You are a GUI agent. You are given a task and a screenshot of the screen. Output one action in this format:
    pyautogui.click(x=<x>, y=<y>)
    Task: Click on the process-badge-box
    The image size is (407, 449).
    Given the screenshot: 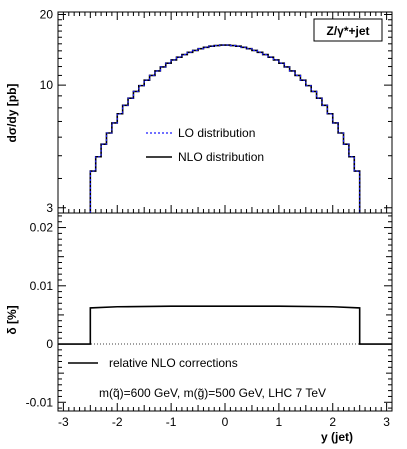 What is the action you would take?
    pyautogui.click(x=348, y=30)
    